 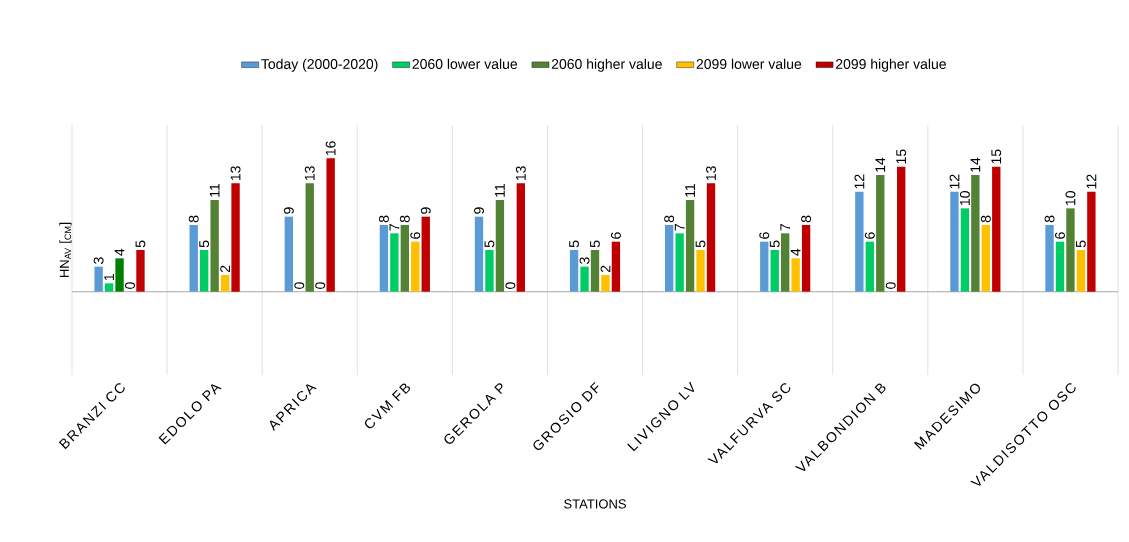 What do you see at coordinates (595, 504) in the screenshot?
I see `x-axis-title: STATIONS` at bounding box center [595, 504].